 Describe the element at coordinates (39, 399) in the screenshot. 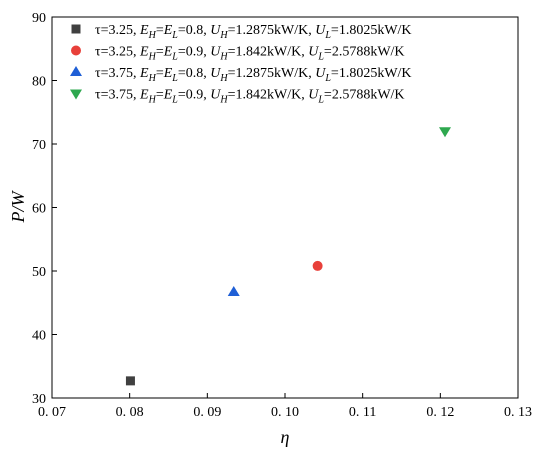

I see `y-tick-label: 30` at that location.